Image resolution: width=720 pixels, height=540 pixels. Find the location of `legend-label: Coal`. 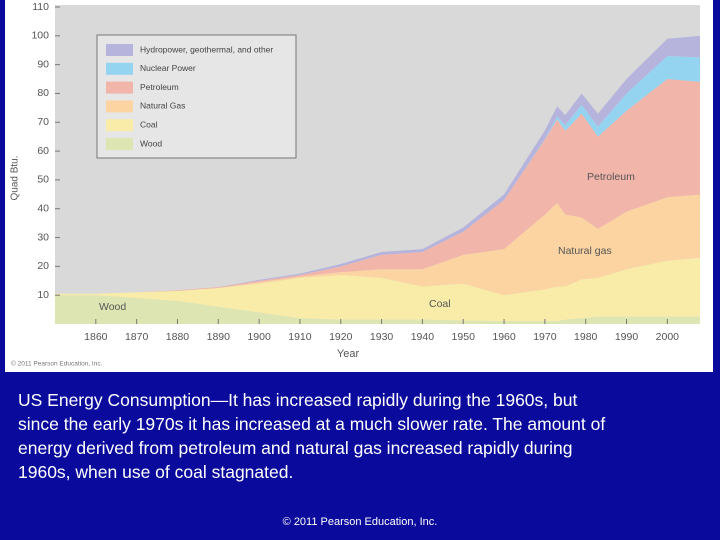

legend-label: Coal is located at coordinates (149, 124).